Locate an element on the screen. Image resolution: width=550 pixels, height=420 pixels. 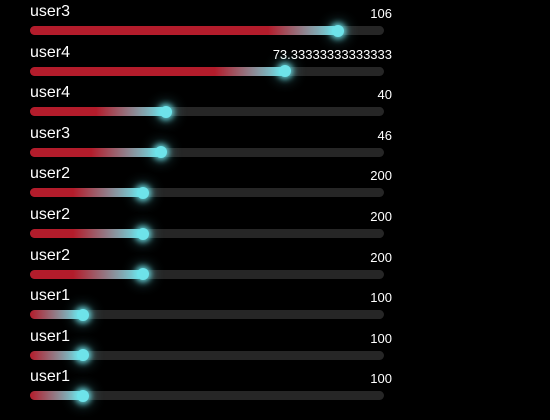
chart-row: user4 40 is located at coordinates (275, 106).